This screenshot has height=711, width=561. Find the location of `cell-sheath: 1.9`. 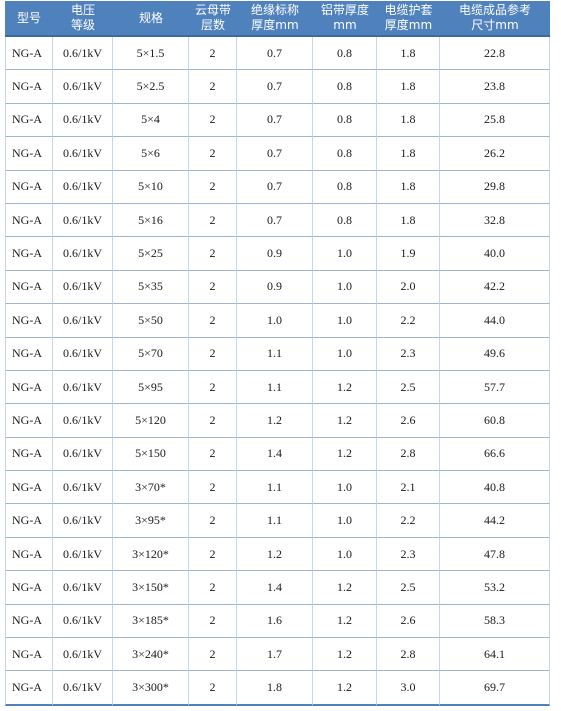

cell-sheath: 1.9 is located at coordinates (408, 254).